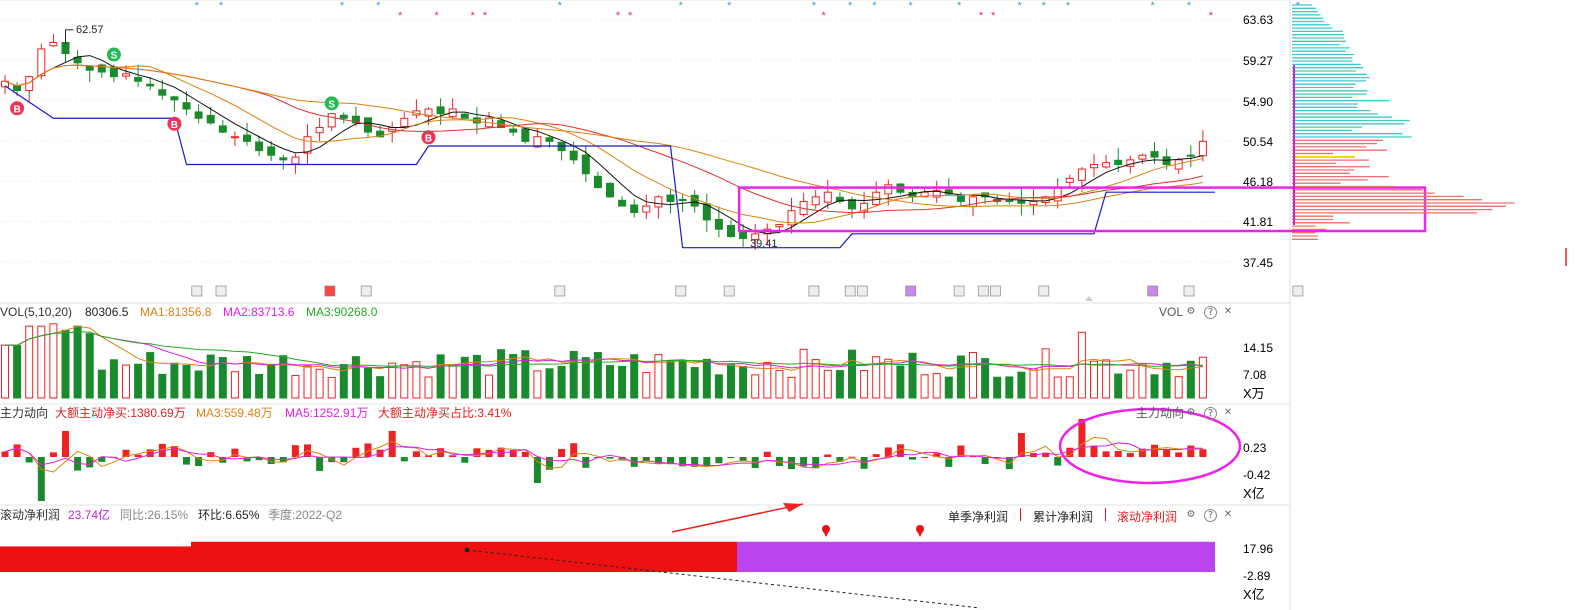  Describe the element at coordinates (120, 413) in the screenshot. I see `flow-label-net-buy: 大额主动净买:1380.69万` at that location.